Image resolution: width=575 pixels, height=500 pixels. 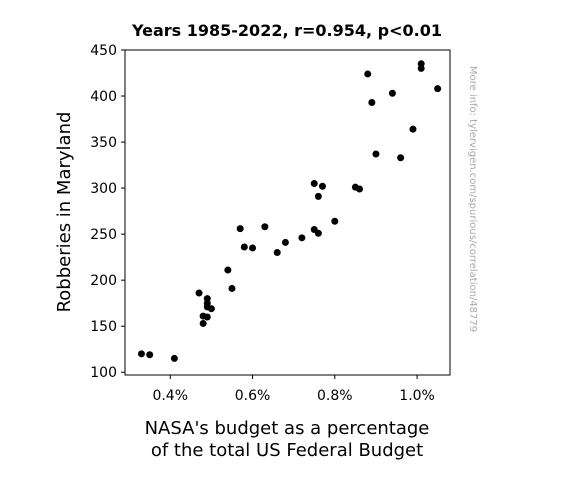 What do you see at coordinates (103, 97) in the screenshot?
I see `y-tick-label: 400` at bounding box center [103, 97].